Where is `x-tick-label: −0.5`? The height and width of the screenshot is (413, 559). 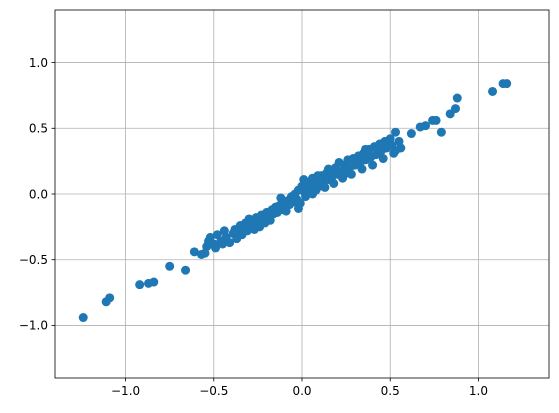
x-tick-label: −0.5 is located at coordinates (213, 391).